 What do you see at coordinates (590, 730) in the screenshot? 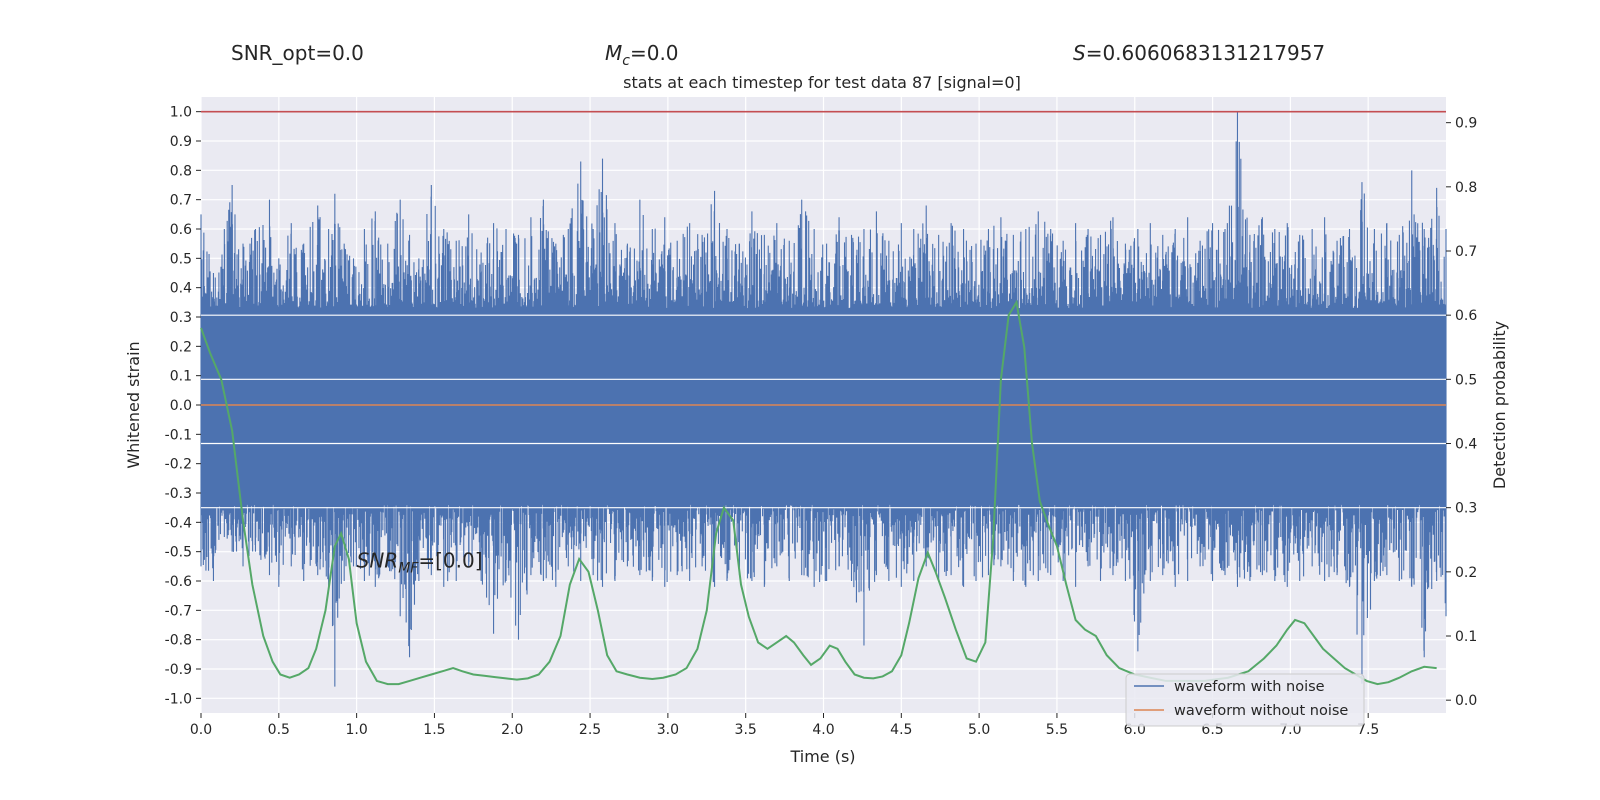
I see `x-tick-label-5: 2.5` at bounding box center [590, 730].